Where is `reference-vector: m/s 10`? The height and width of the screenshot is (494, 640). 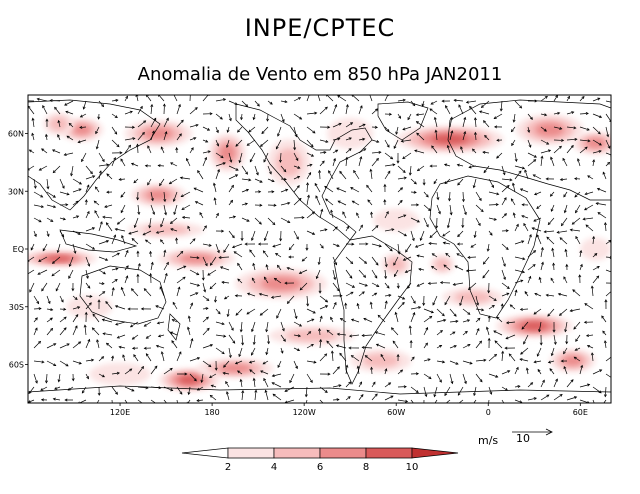 reference-vector: m/s 10 is located at coordinates (515, 437).